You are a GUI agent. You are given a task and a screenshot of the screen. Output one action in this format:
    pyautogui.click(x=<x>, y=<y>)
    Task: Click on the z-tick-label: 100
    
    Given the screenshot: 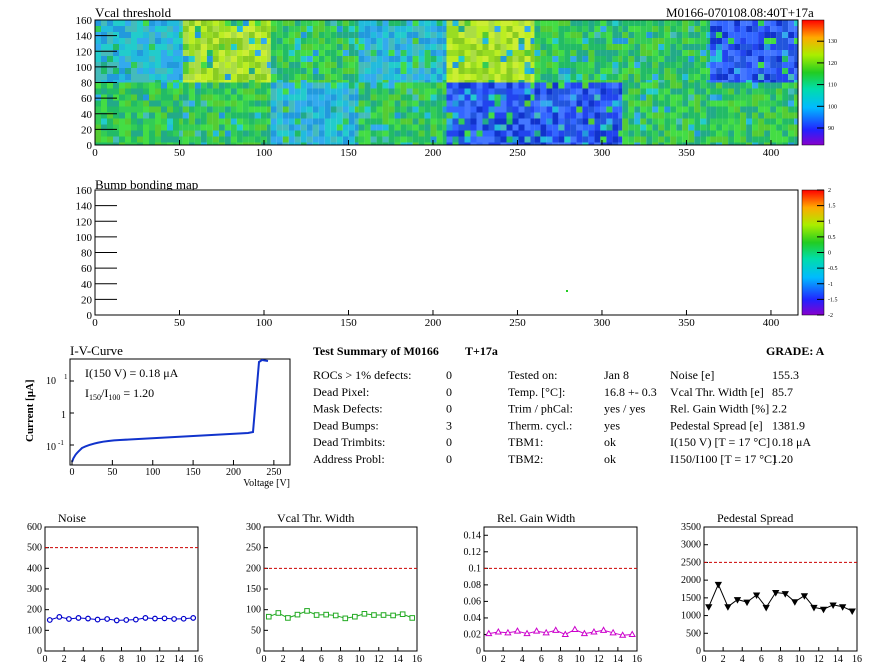 What is the action you would take?
    pyautogui.click(x=832, y=107)
    